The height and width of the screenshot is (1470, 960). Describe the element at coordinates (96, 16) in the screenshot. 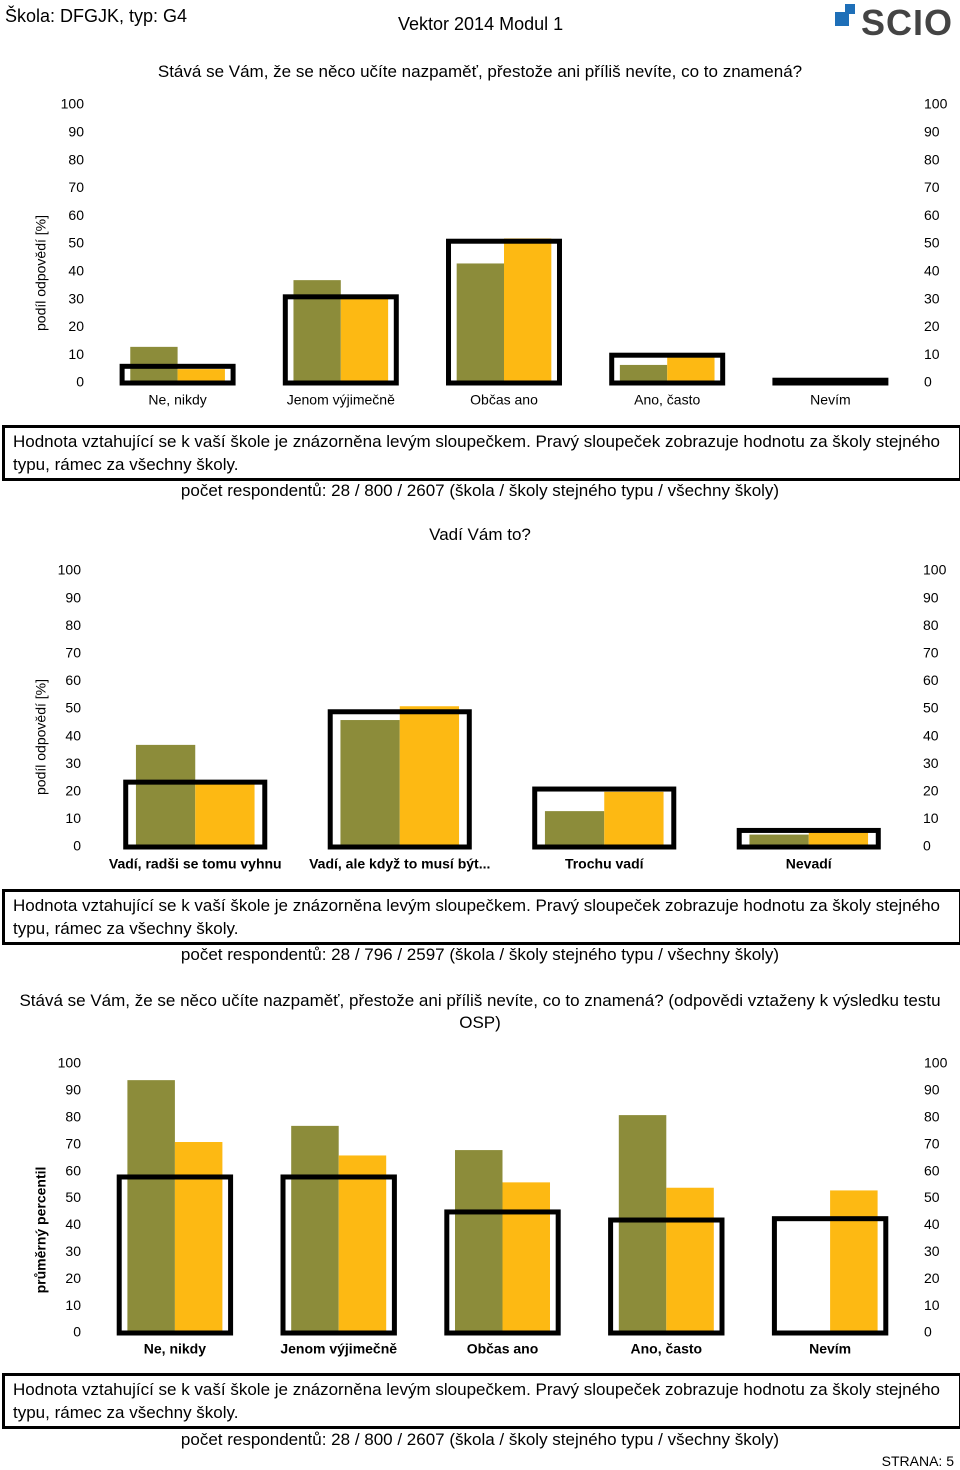

I see `school: Škola: DFGJK, typ: G4` at that location.